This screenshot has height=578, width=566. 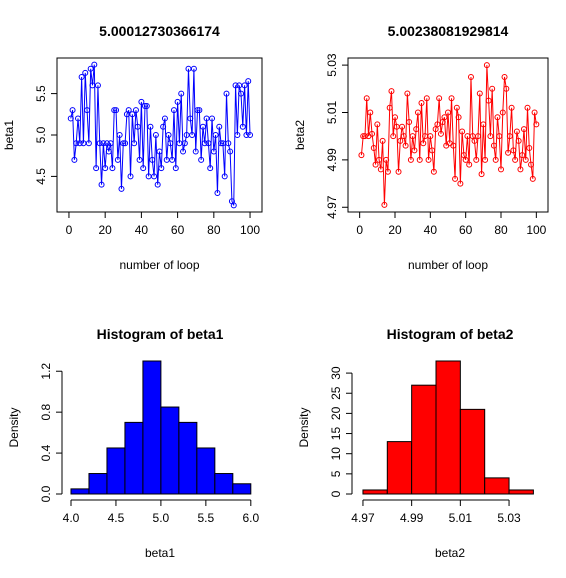 What do you see at coordinates (501, 230) in the screenshot?
I see `x-tick-label: 80` at bounding box center [501, 230].